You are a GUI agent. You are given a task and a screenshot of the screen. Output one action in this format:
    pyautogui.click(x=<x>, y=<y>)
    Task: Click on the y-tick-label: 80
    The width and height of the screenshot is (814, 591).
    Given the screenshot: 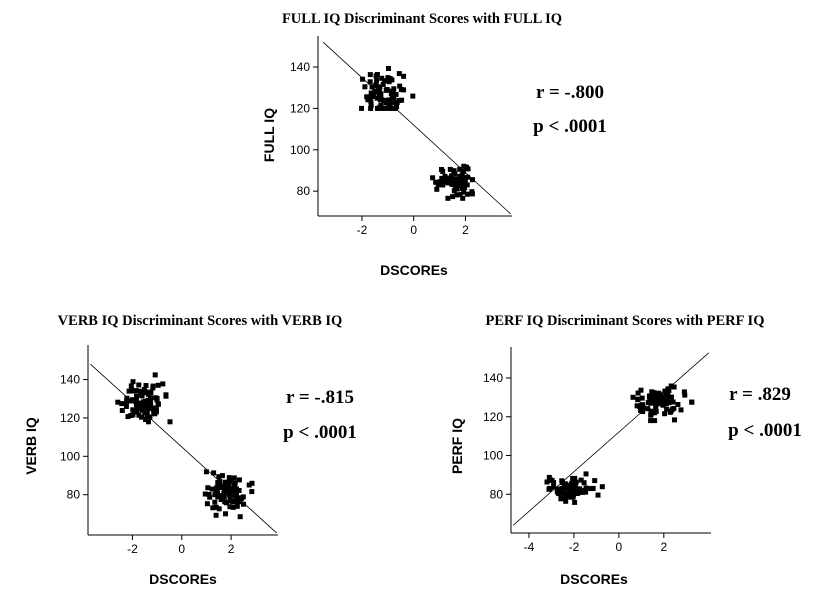 What is the action you would take?
    pyautogui.click(x=74, y=495)
    